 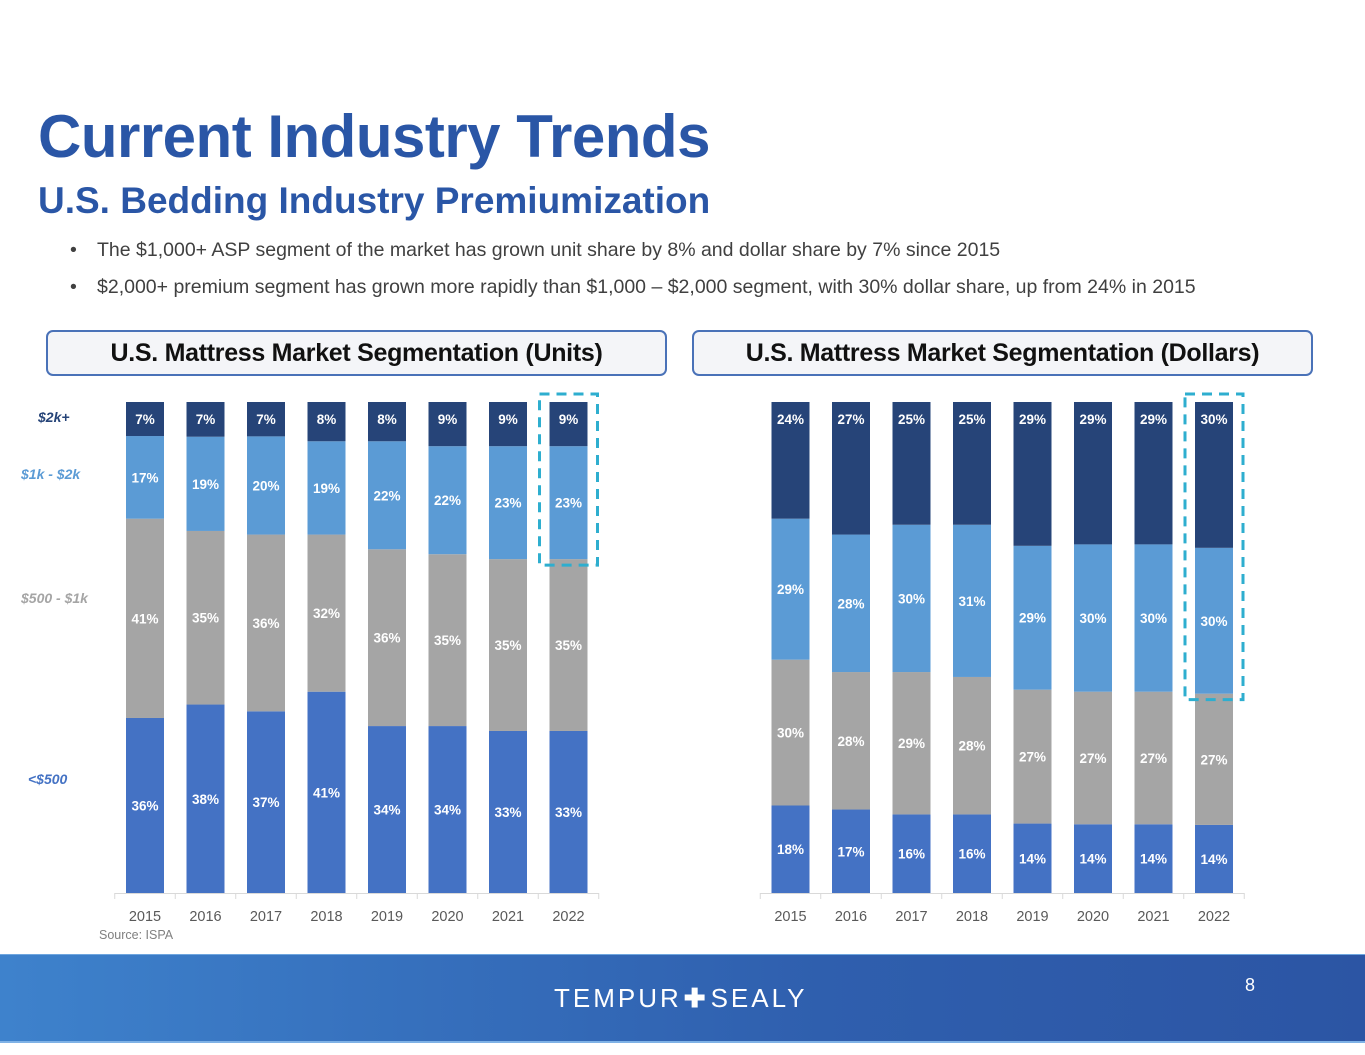 I want to click on dollars-bar-2020: 14% 27% 30% 29%, so click(x=1093, y=647).